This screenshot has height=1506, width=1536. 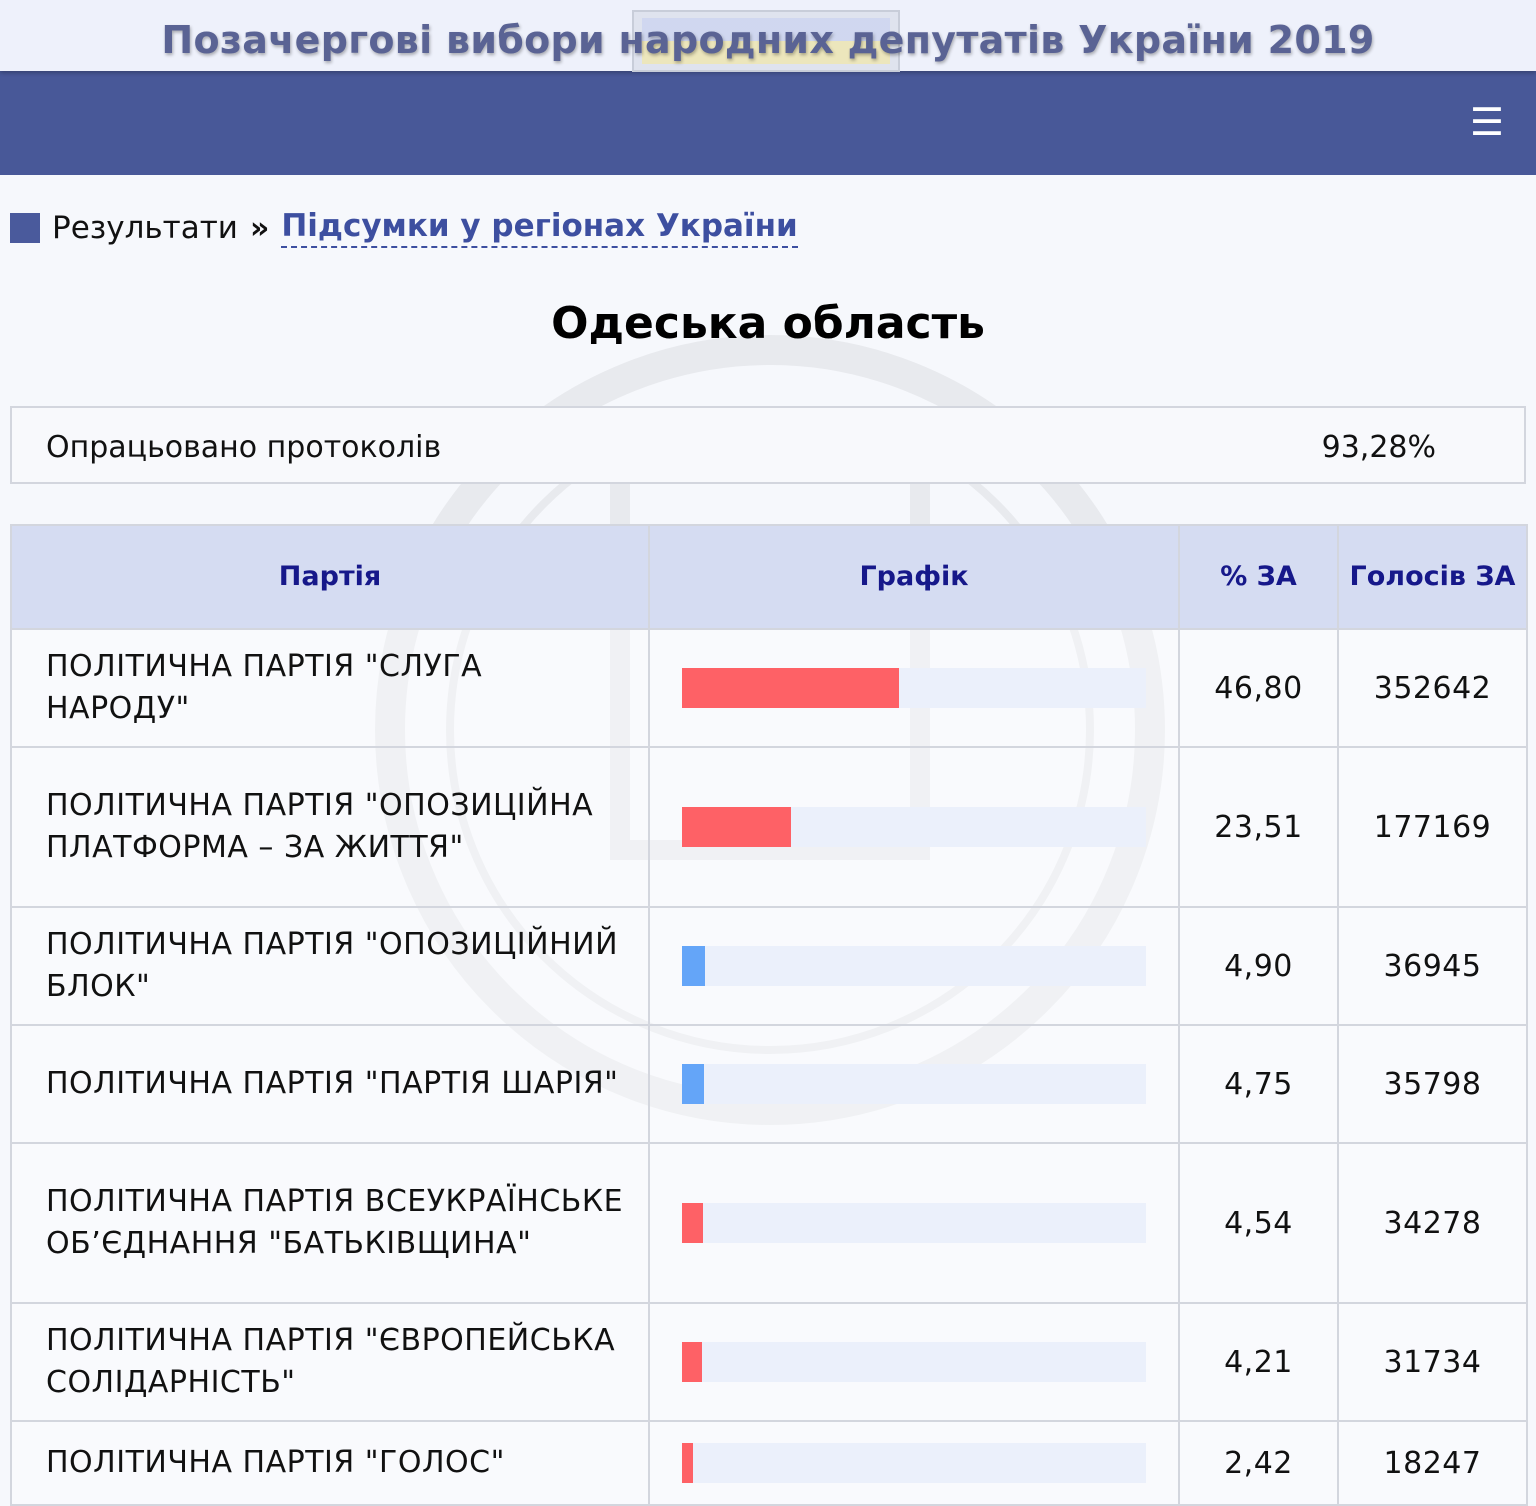 I want to click on percent-value: 4,21, so click(x=1258, y=1362).